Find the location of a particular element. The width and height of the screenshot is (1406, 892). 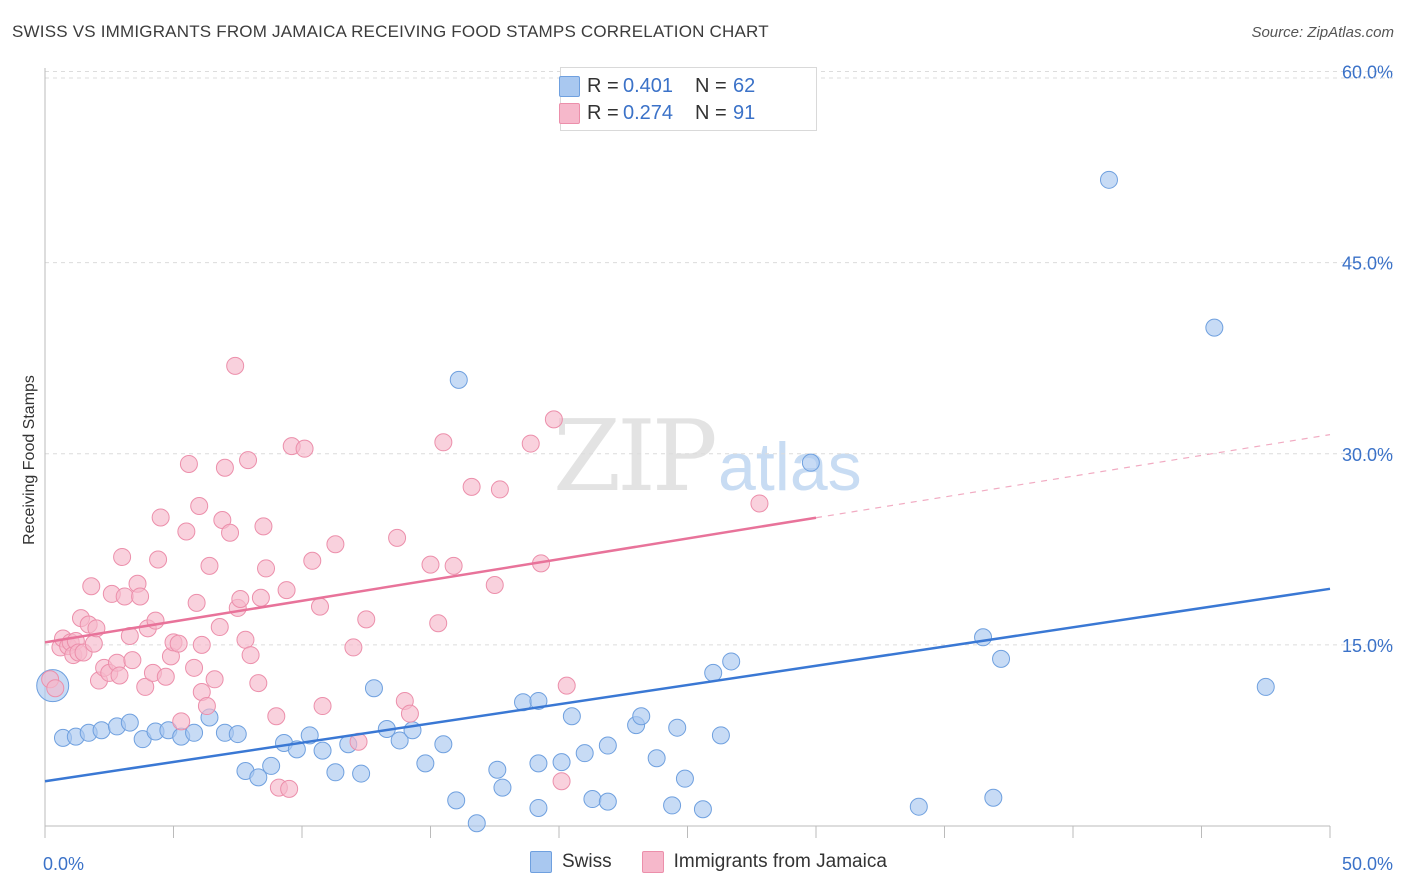

watermark-atlas: atlas is located at coordinates (790, 467).